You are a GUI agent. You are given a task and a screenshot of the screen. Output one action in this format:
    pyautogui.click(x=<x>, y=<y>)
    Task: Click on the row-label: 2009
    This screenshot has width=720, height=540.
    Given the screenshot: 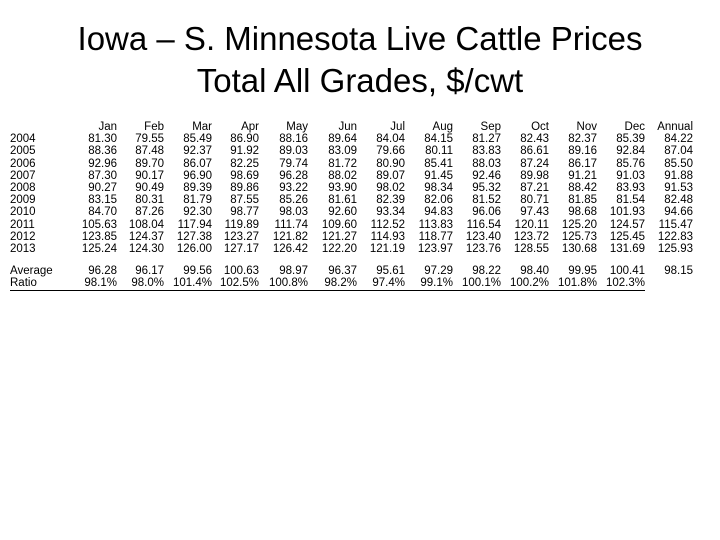 What is the action you would take?
    pyautogui.click(x=23, y=200)
    